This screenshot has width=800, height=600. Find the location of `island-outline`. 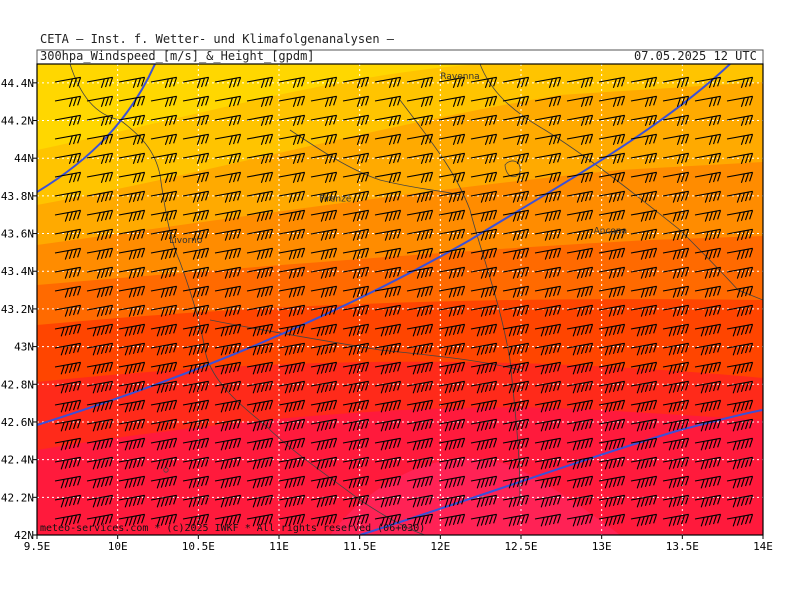

island-outline is located at coordinates (512, 169).